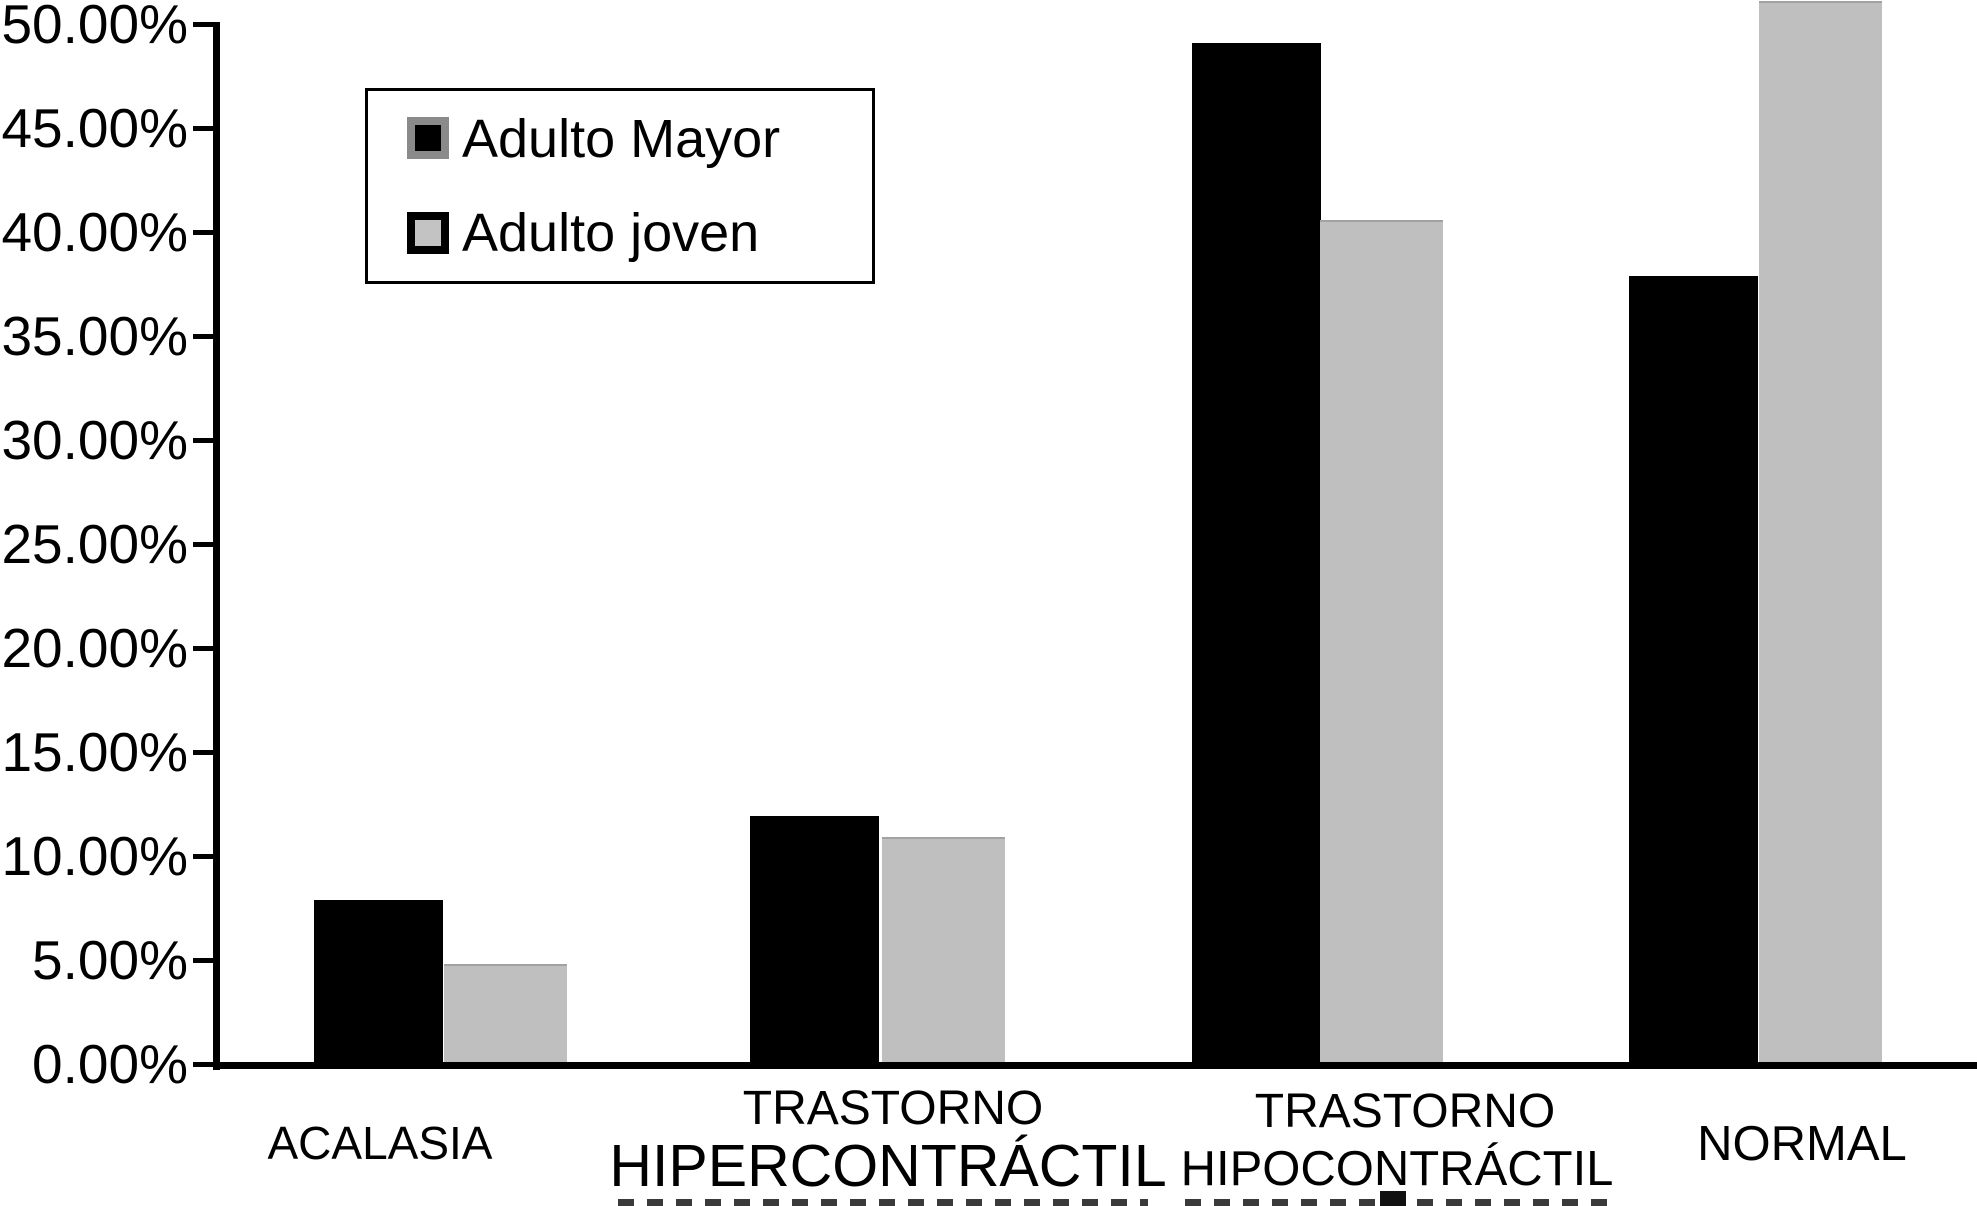 The width and height of the screenshot is (1977, 1206). I want to click on x-label-normal: NORMAL, so click(1802, 1144).